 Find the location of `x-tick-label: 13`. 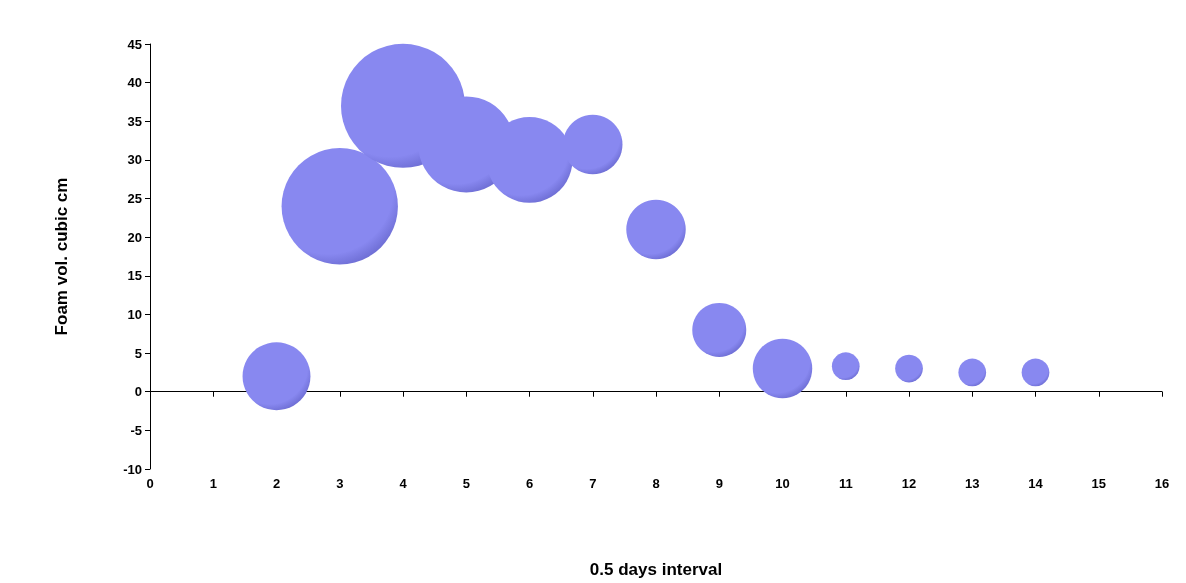

x-tick-label: 13 is located at coordinates (972, 483).